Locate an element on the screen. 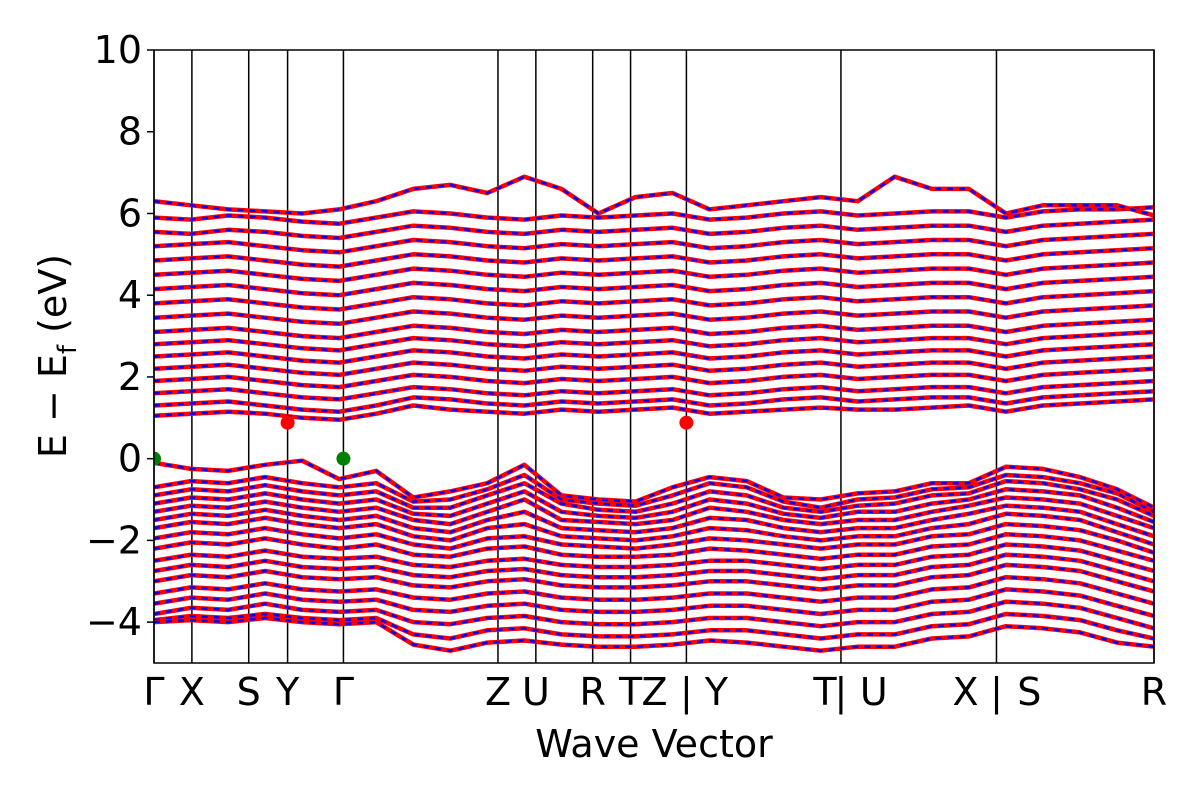 The height and width of the screenshot is (800, 1200). y-tick-label: 4 is located at coordinates (130, 295).